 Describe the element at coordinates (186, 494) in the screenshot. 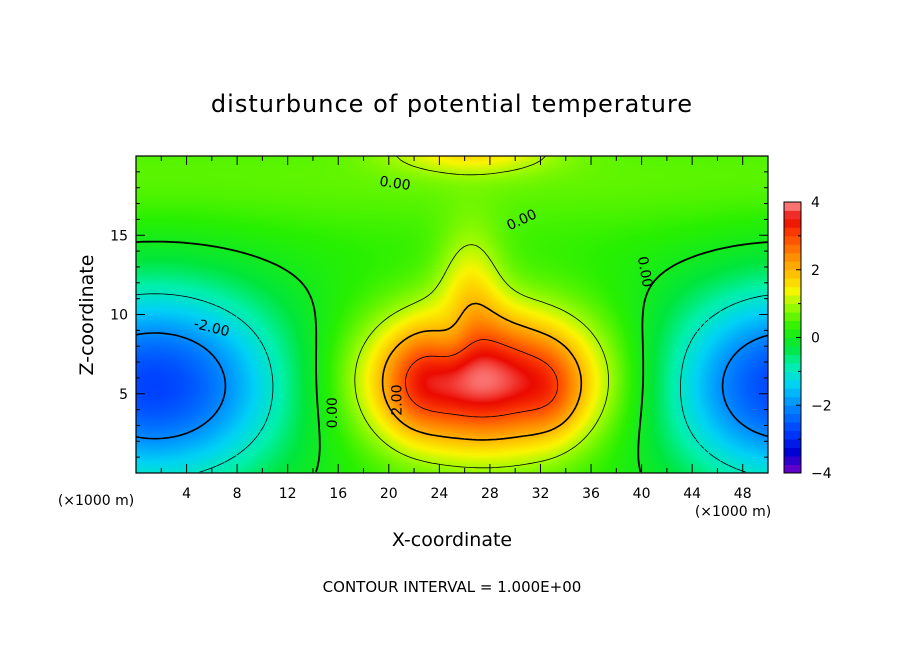

I see `x-tick-label: 4` at that location.